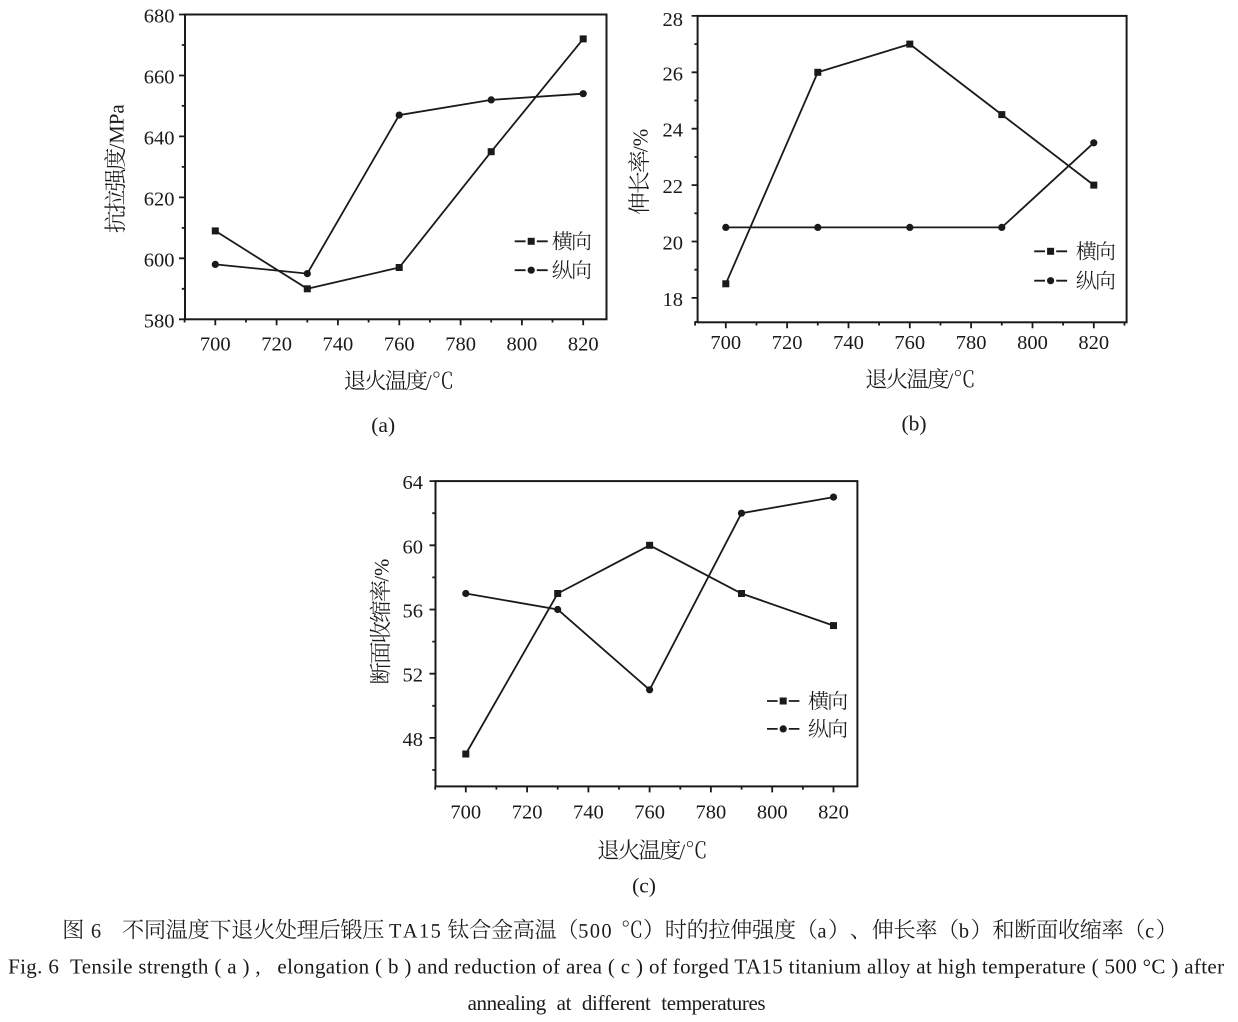  I want to click on svg-text: (b), so click(913, 423).